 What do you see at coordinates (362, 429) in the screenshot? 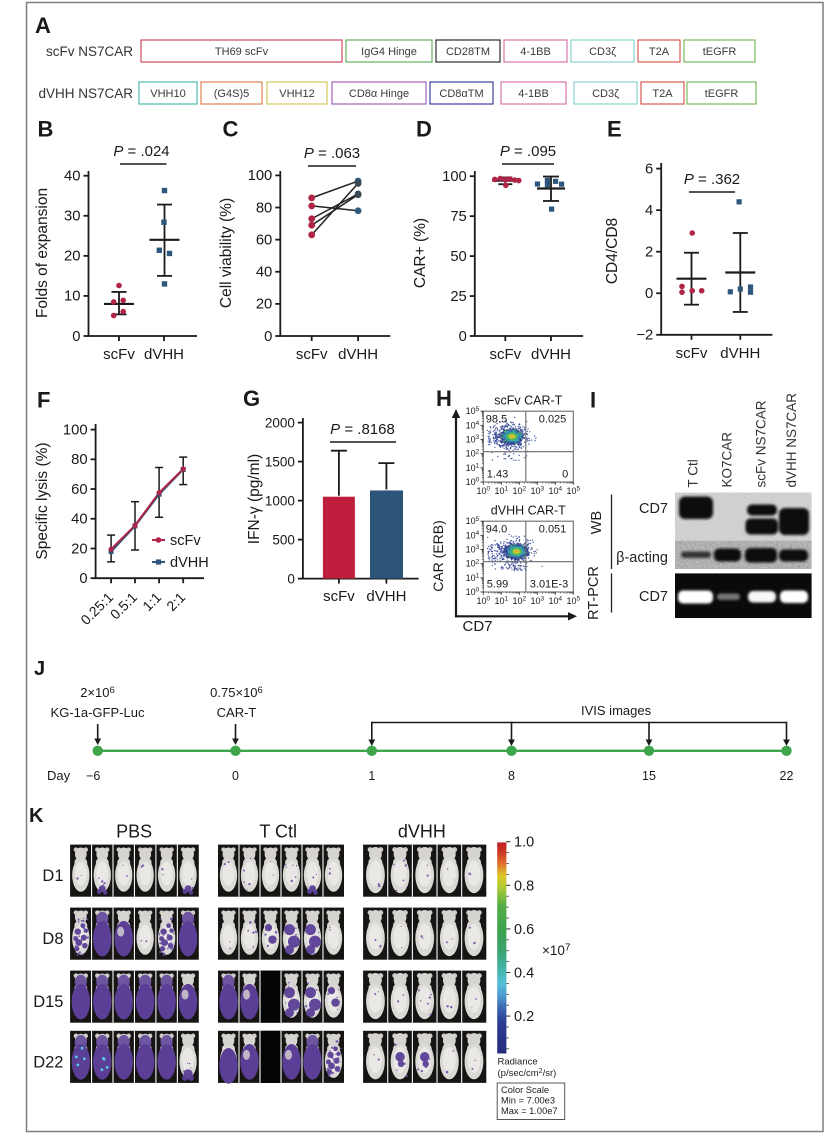
I see `svg-text: P = .8168` at bounding box center [362, 429].